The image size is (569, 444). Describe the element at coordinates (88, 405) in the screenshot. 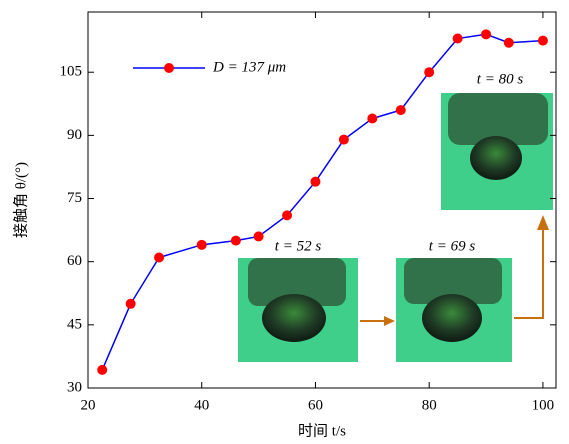

I see `x-tick-label: 20` at that location.